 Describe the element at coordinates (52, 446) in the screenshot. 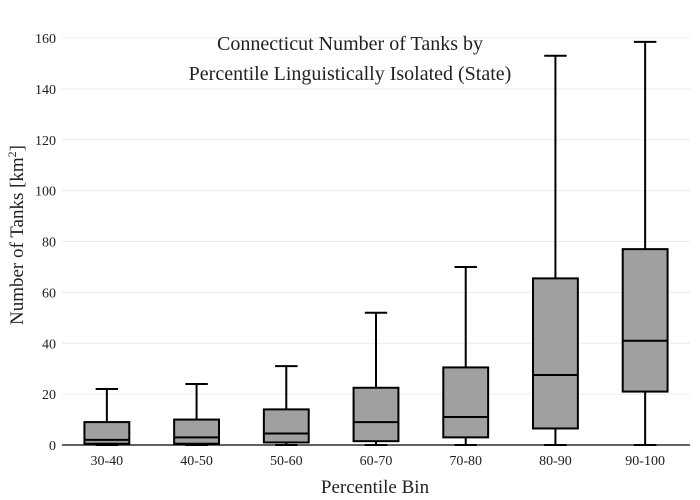

I see `y-tick-label-0: 0` at that location.